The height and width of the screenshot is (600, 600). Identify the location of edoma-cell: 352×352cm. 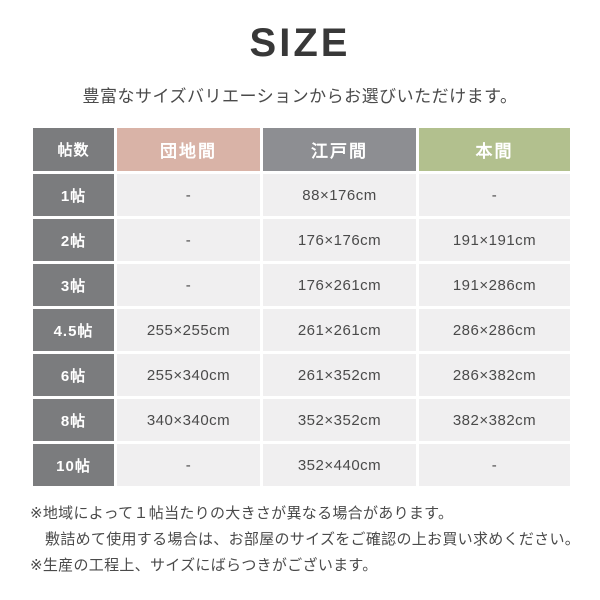
(339, 420).